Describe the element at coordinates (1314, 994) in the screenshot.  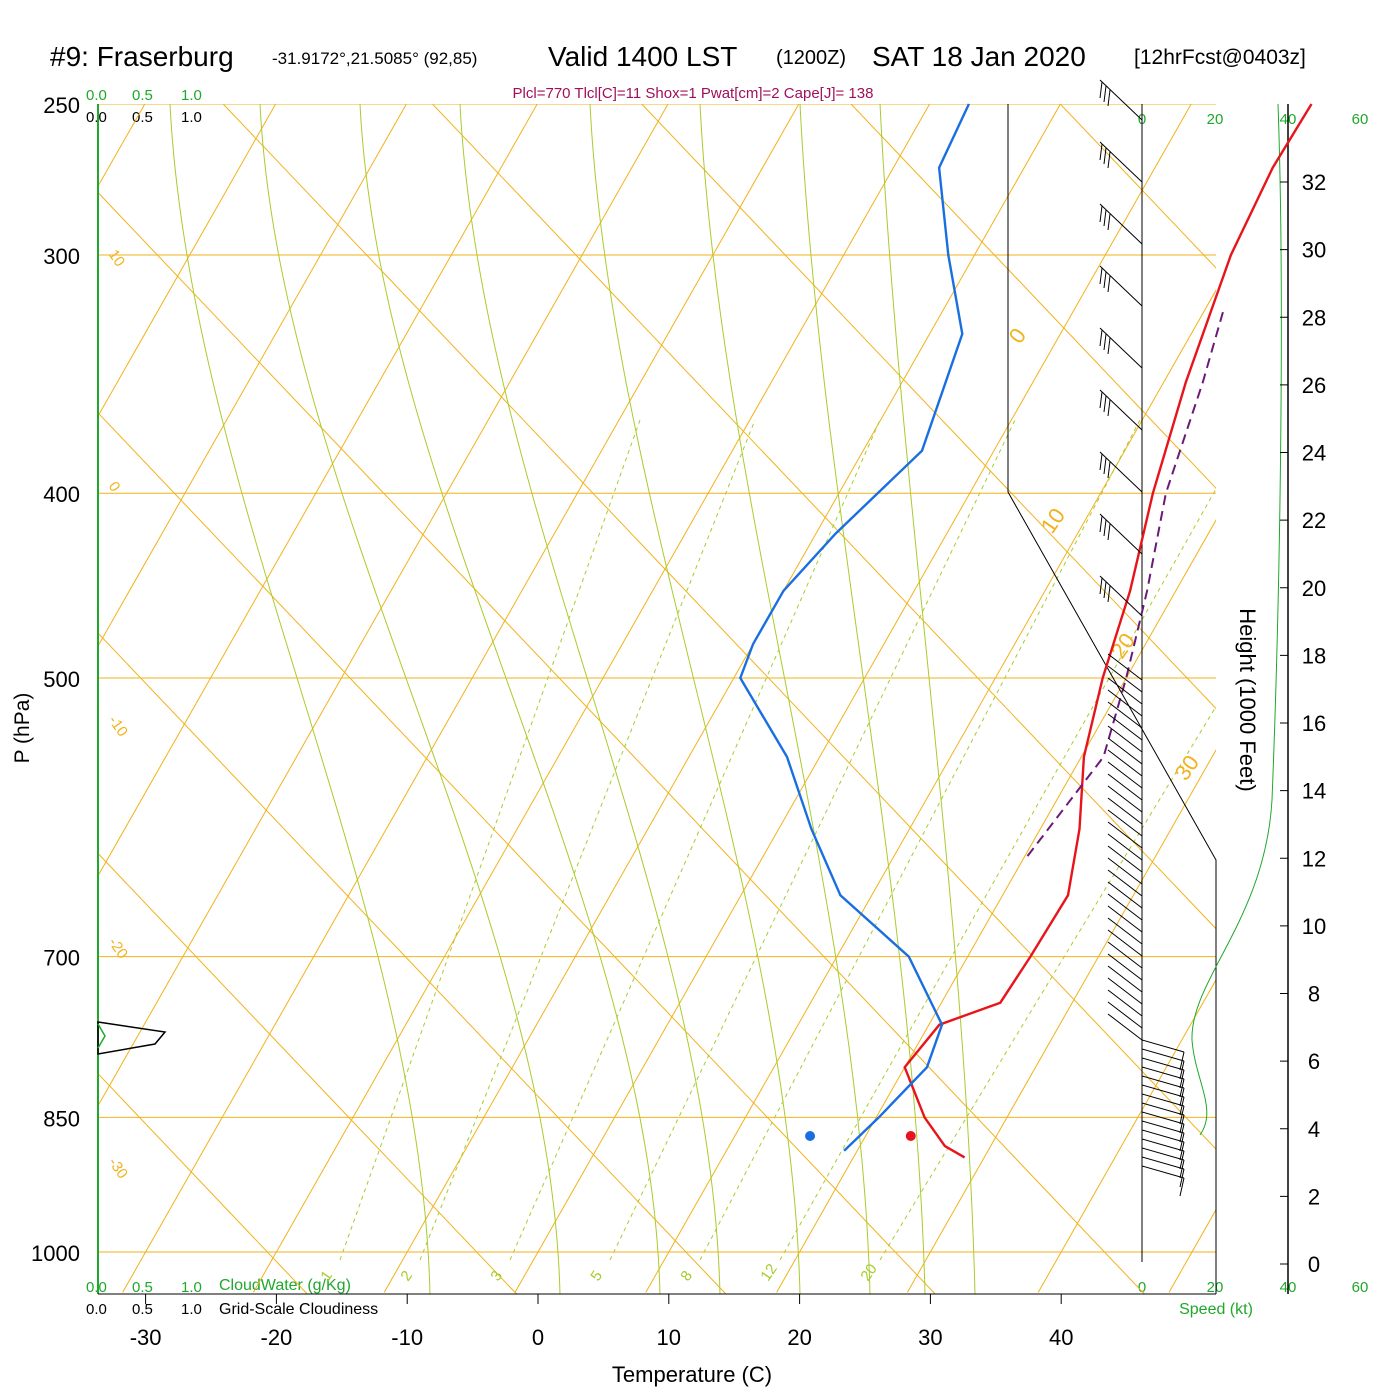
I see `height-tick-label: 8` at that location.